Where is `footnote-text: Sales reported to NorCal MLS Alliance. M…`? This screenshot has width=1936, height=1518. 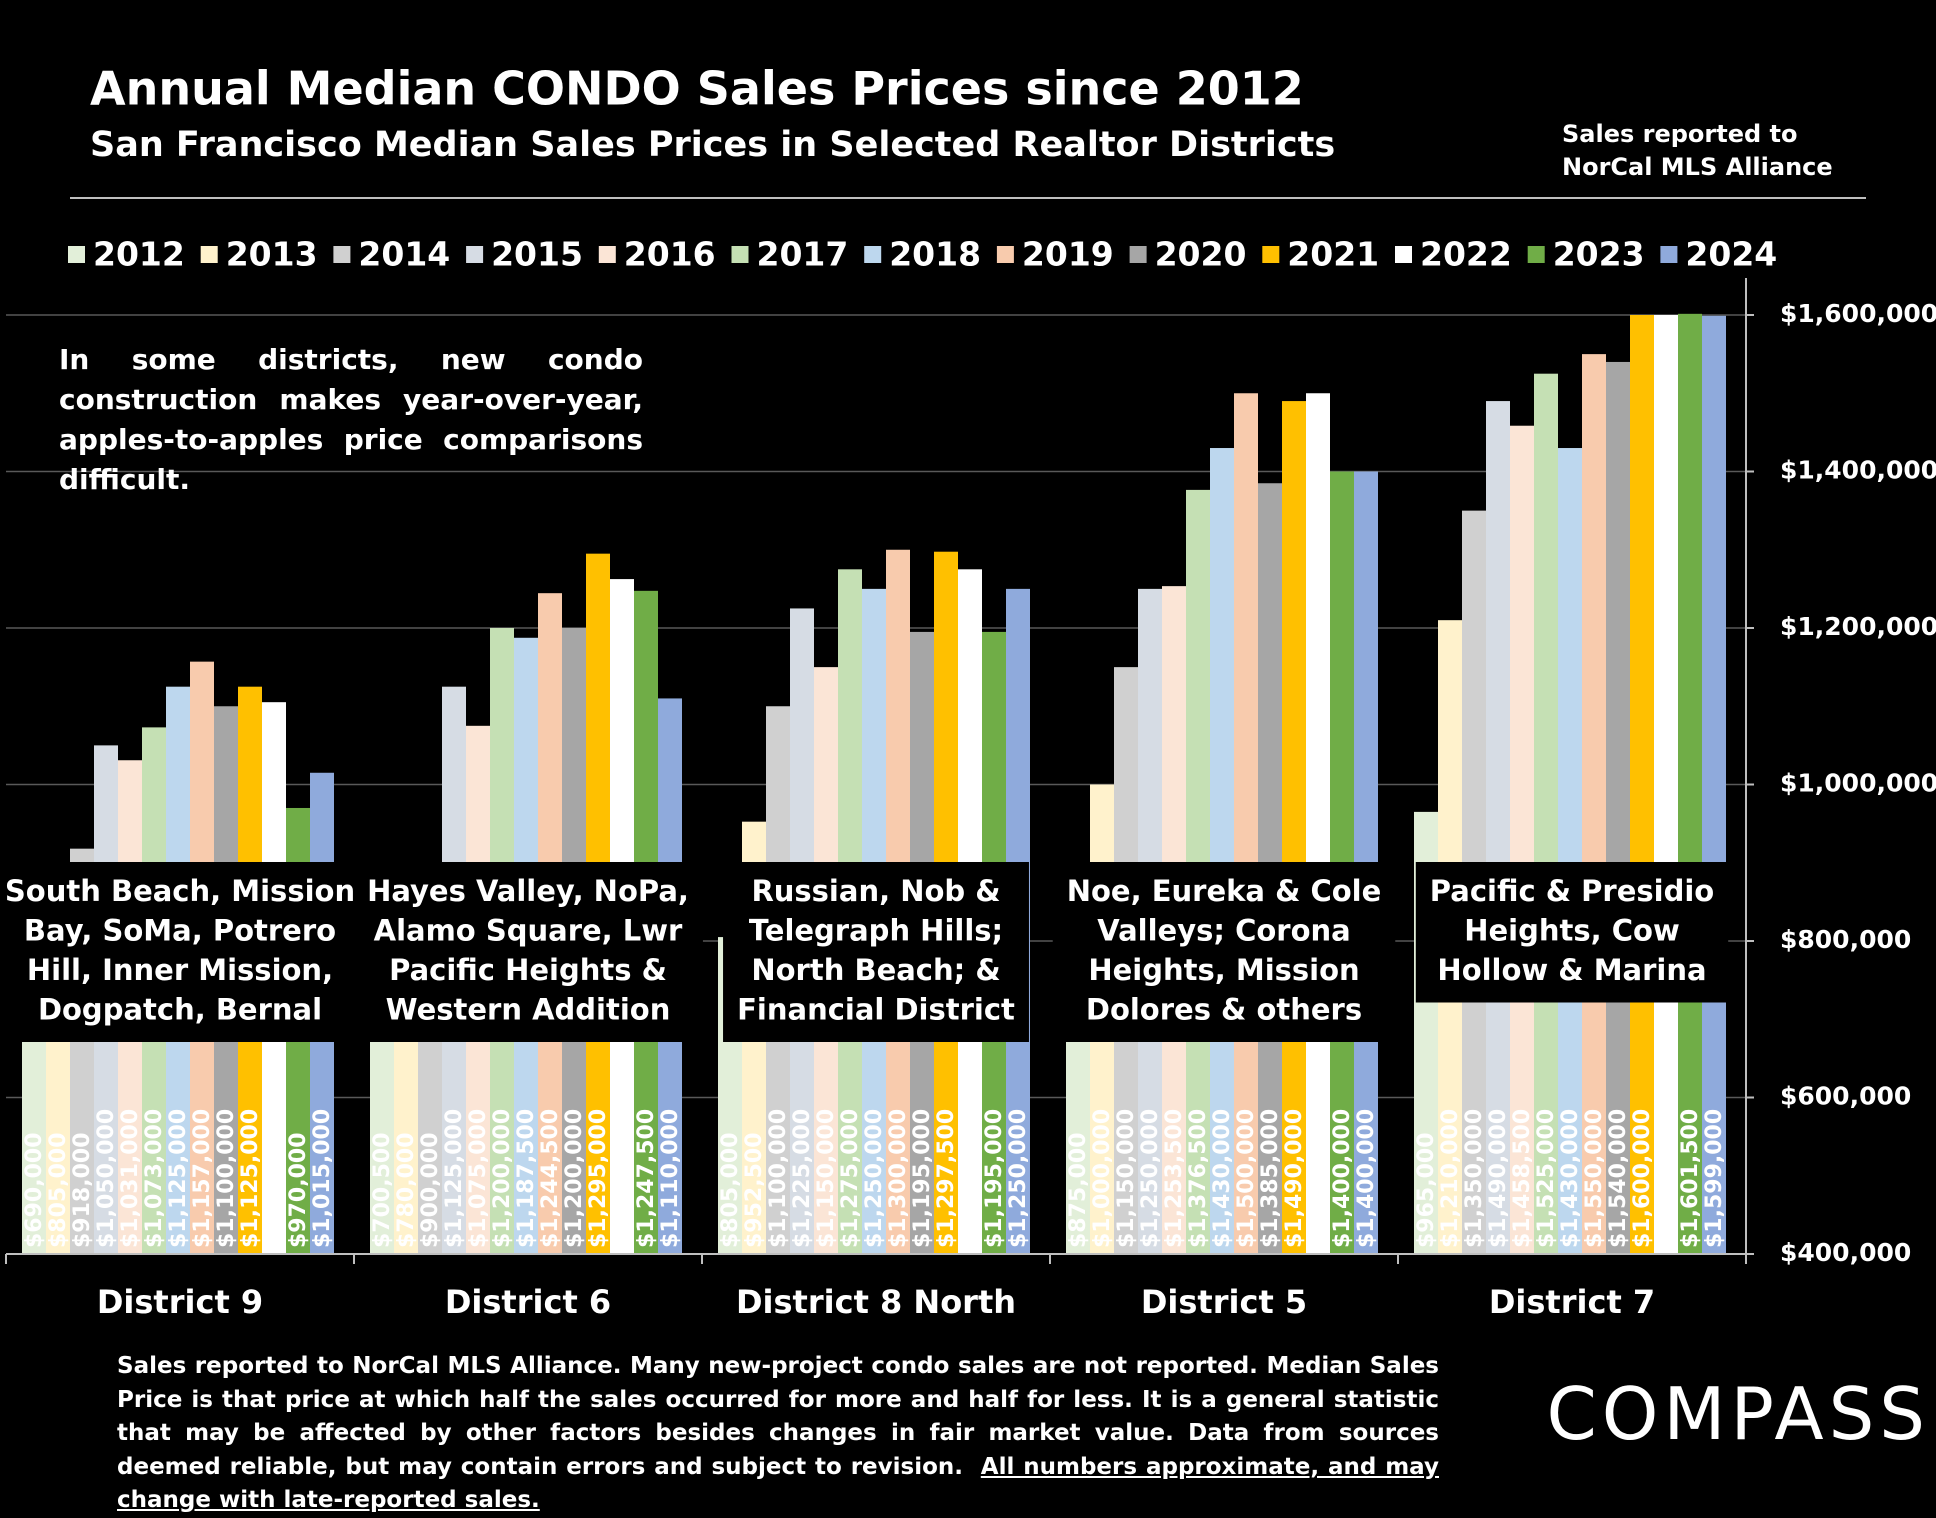
footnote-text: Sales reported to NorCal MLS Alliance. M… is located at coordinates (778, 1416).